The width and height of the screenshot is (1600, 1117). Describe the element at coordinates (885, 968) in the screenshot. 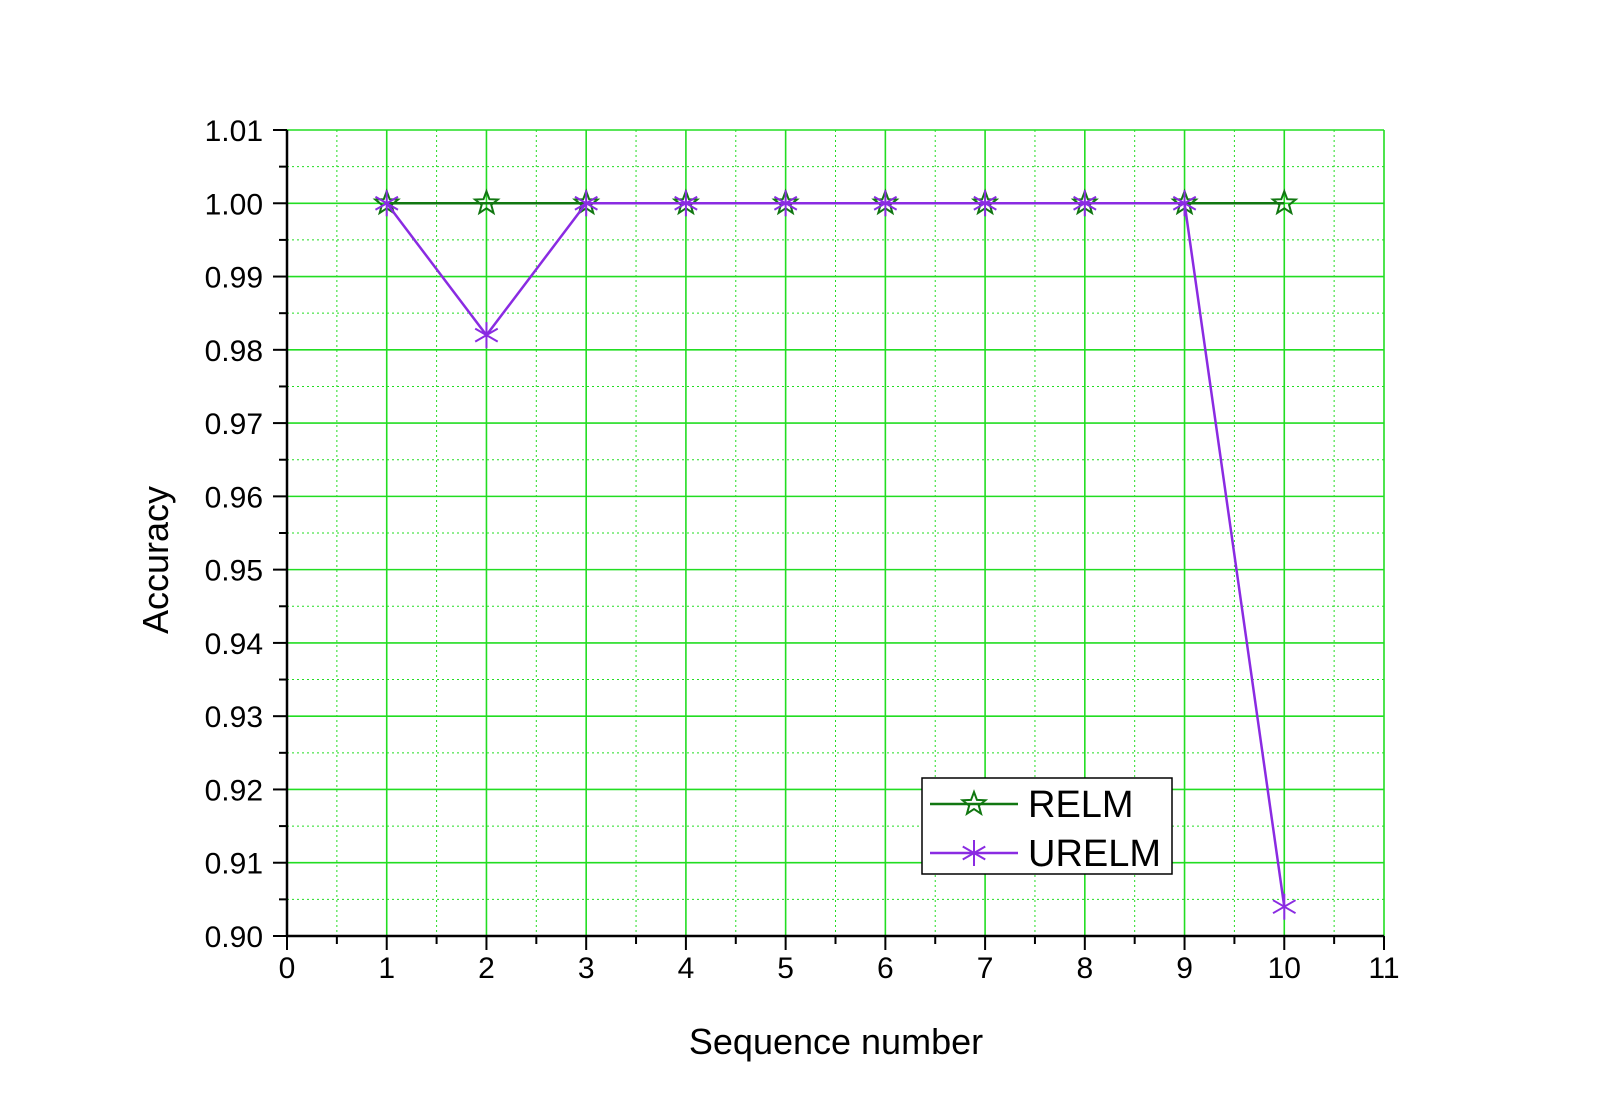

I see `x-tick-label: 6` at that location.